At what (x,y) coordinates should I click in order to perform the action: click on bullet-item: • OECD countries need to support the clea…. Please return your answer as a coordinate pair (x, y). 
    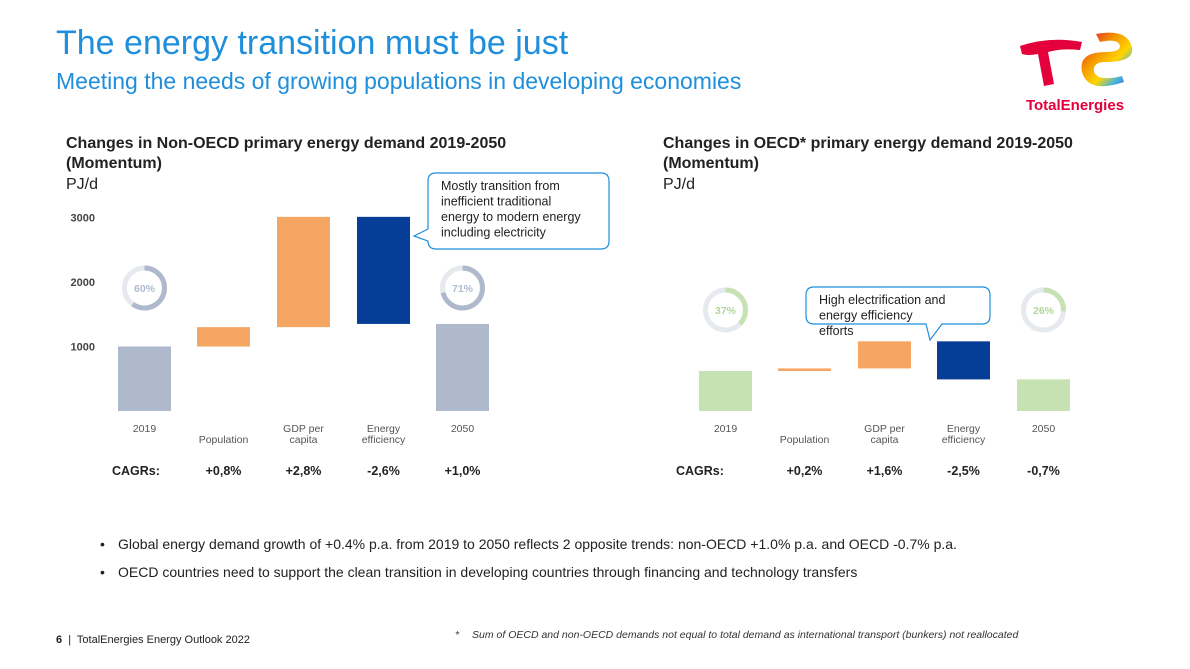
    Looking at the image, I should click on (528, 572).